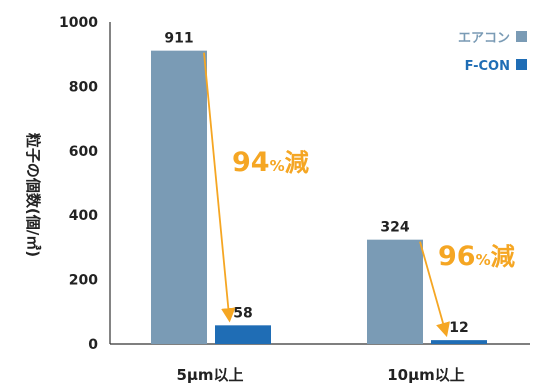  Describe the element at coordinates (83, 87) in the screenshot. I see `y-tick-label: 800` at that location.